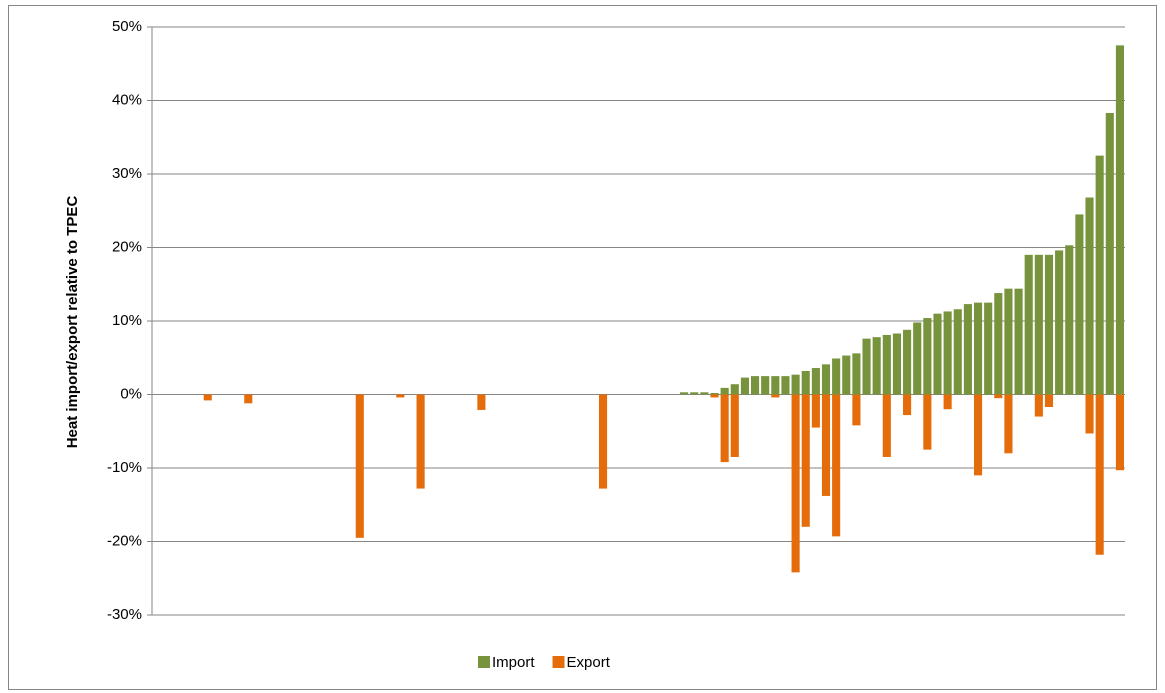 This screenshot has height=693, width=1165. Describe the element at coordinates (127, 99) in the screenshot. I see `y-tick-label: 40%` at that location.